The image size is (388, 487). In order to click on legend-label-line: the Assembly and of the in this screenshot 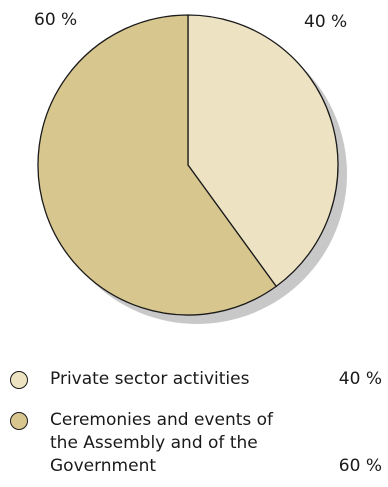, I will do `click(154, 443)`.